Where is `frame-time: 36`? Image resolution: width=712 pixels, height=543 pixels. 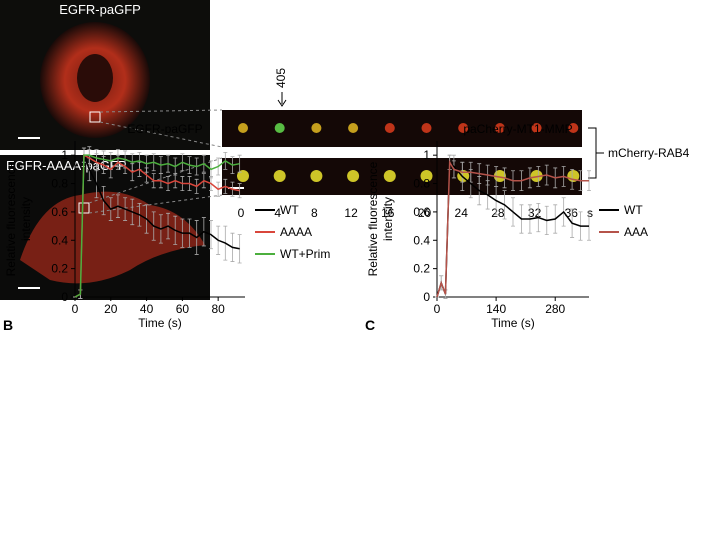 frame-time: 36 is located at coordinates (572, 213).